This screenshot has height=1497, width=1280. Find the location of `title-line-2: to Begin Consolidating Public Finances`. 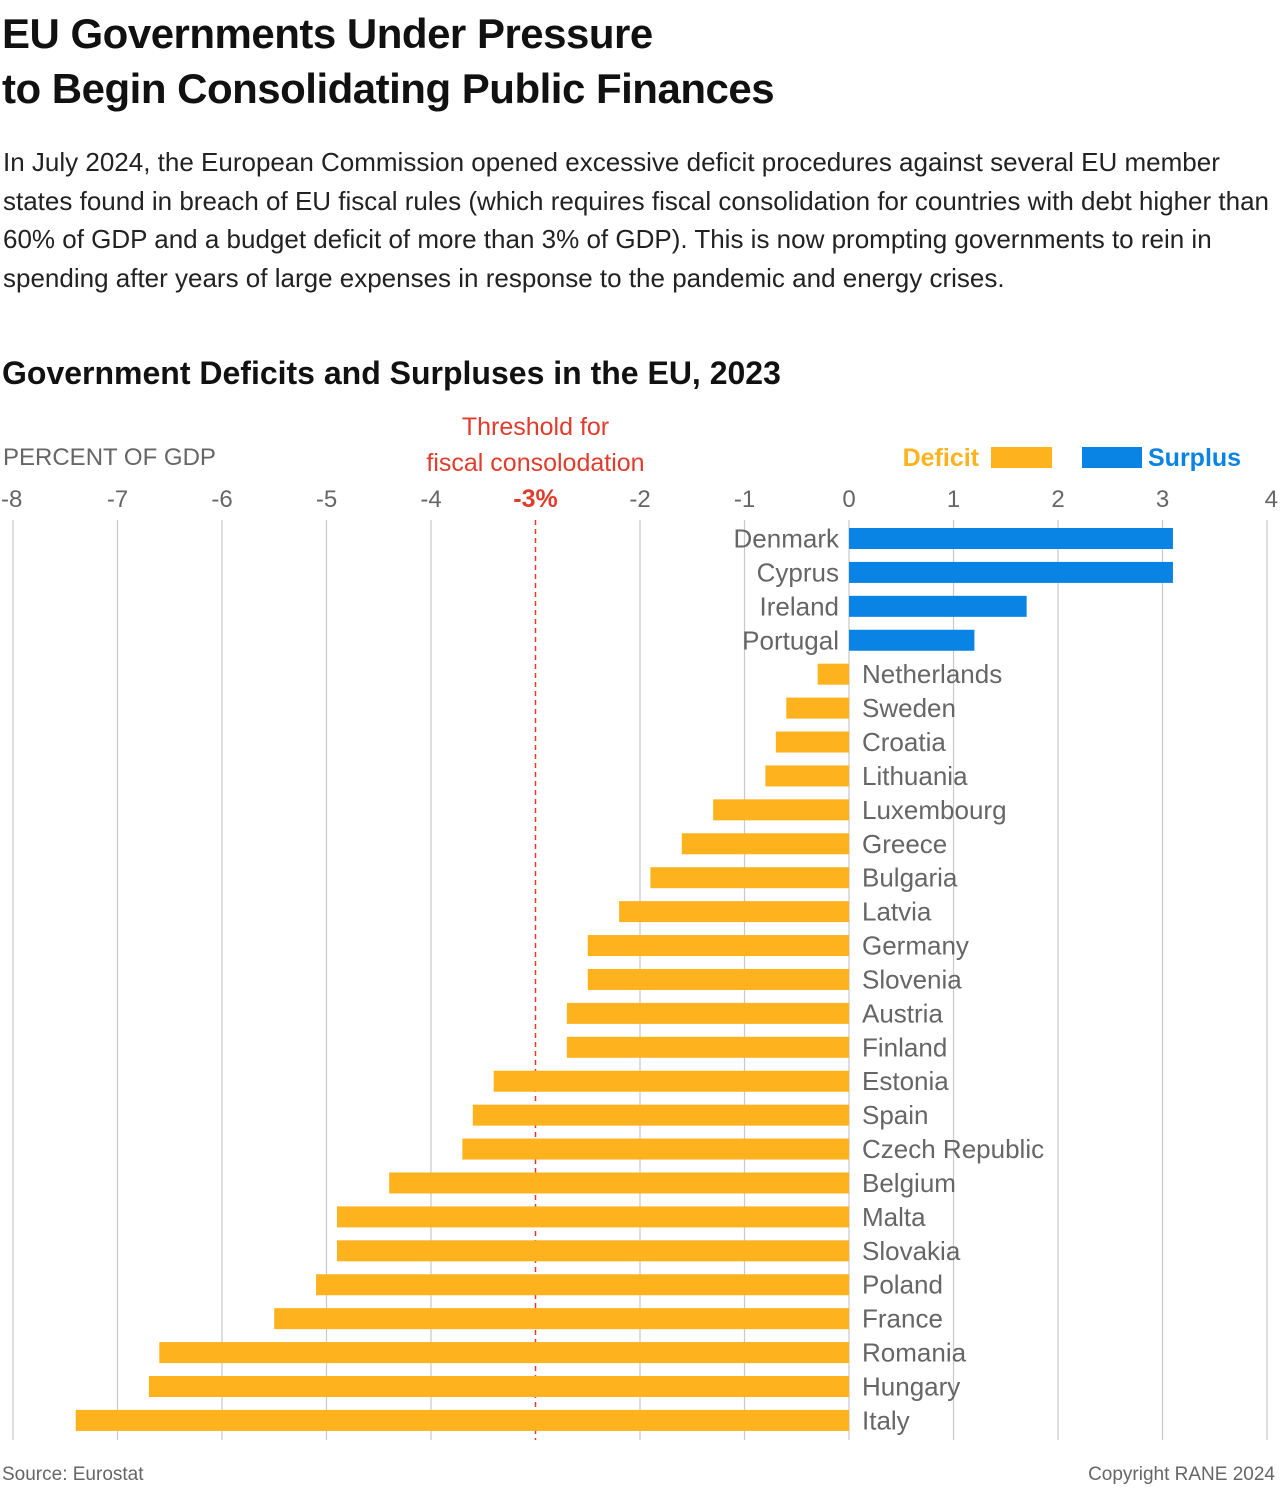

title-line-2: to Begin Consolidating Public Finances is located at coordinates (388, 88).